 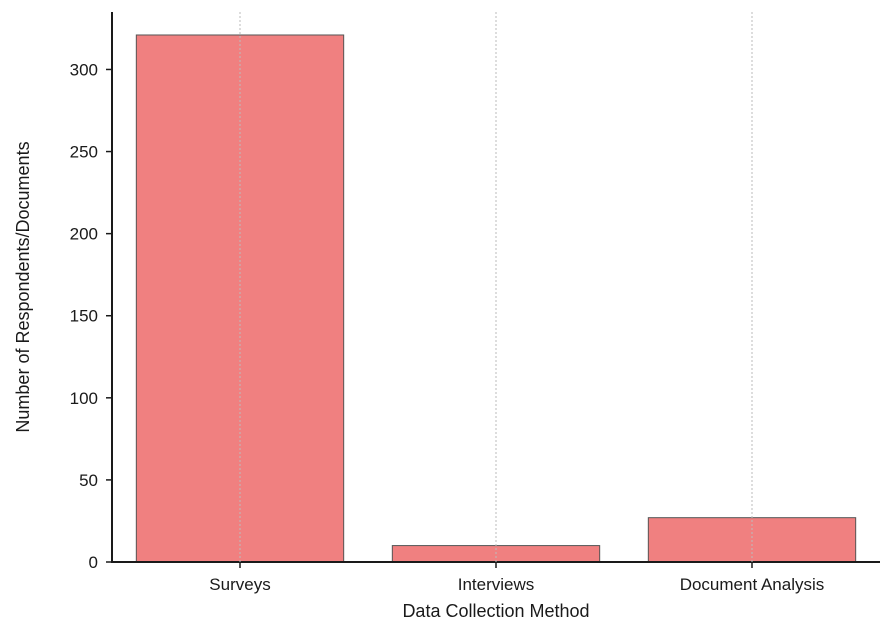 I want to click on x-tick-label: Interviews, so click(x=496, y=584).